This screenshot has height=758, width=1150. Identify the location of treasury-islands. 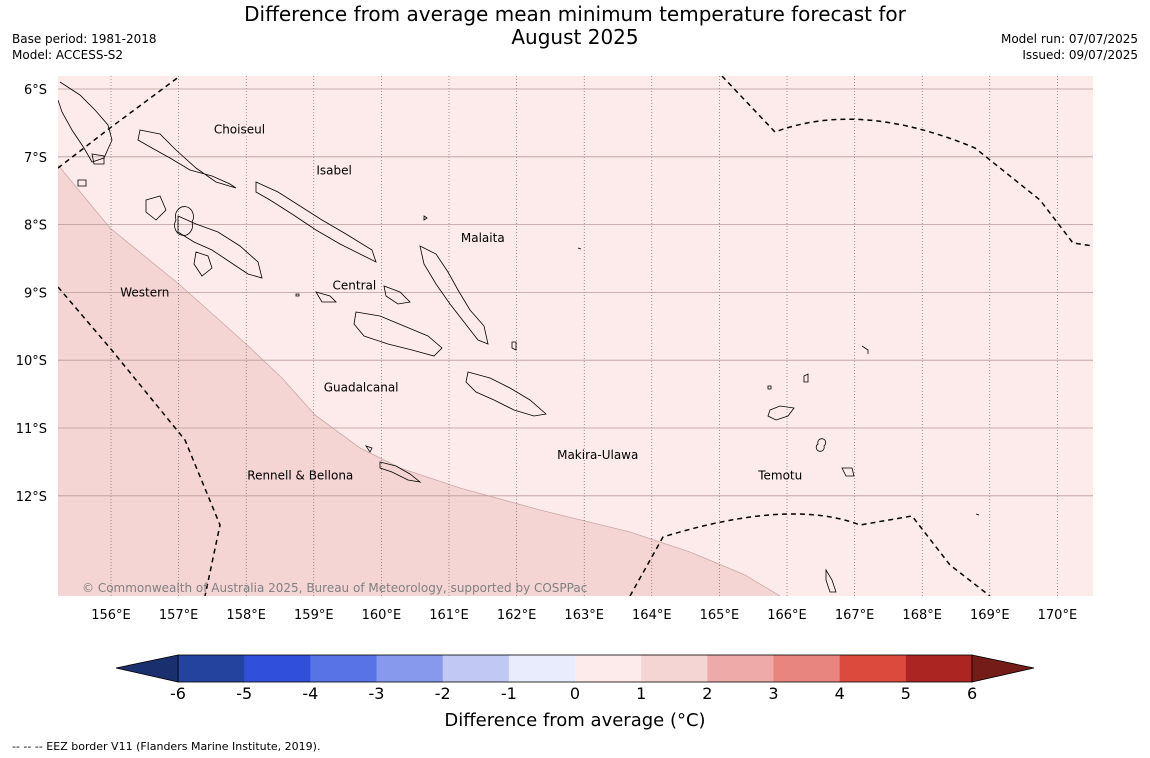
(82, 183).